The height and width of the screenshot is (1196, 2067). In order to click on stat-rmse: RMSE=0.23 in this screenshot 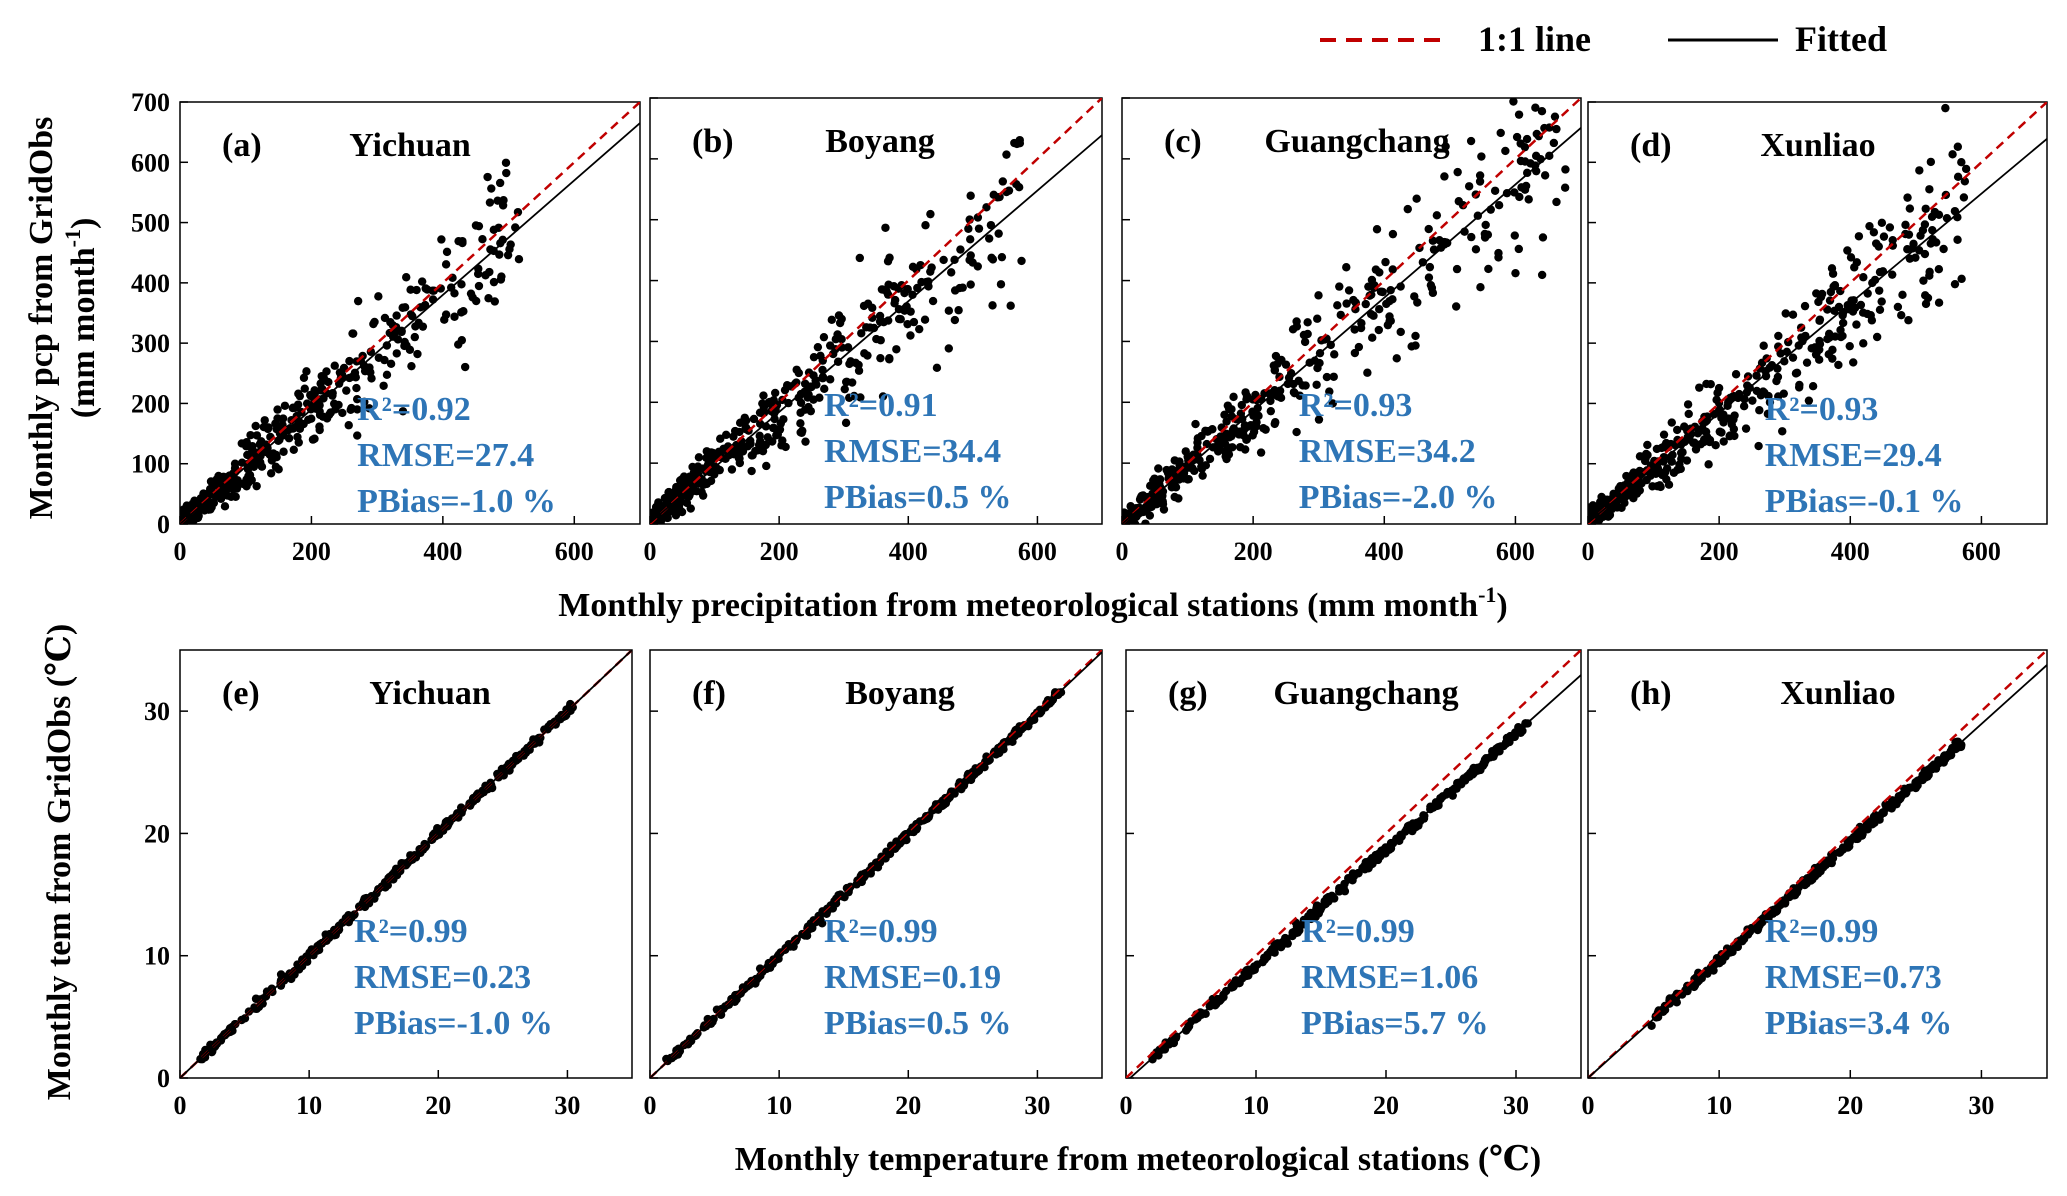, I will do `click(442, 977)`.